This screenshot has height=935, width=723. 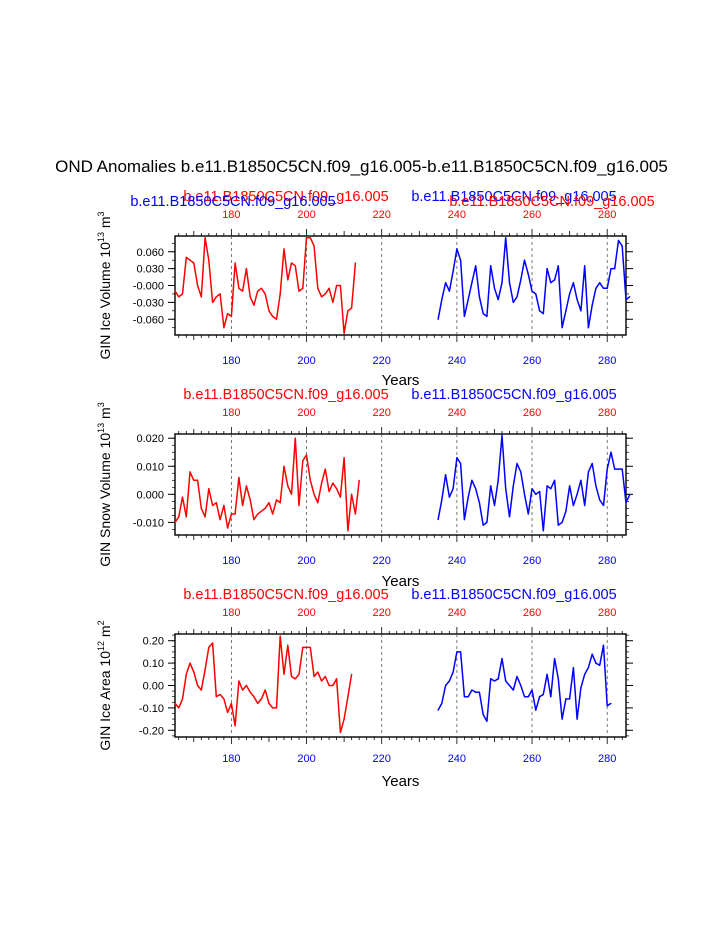 I want to click on y-tick-label: -0.000, so click(x=148, y=287).